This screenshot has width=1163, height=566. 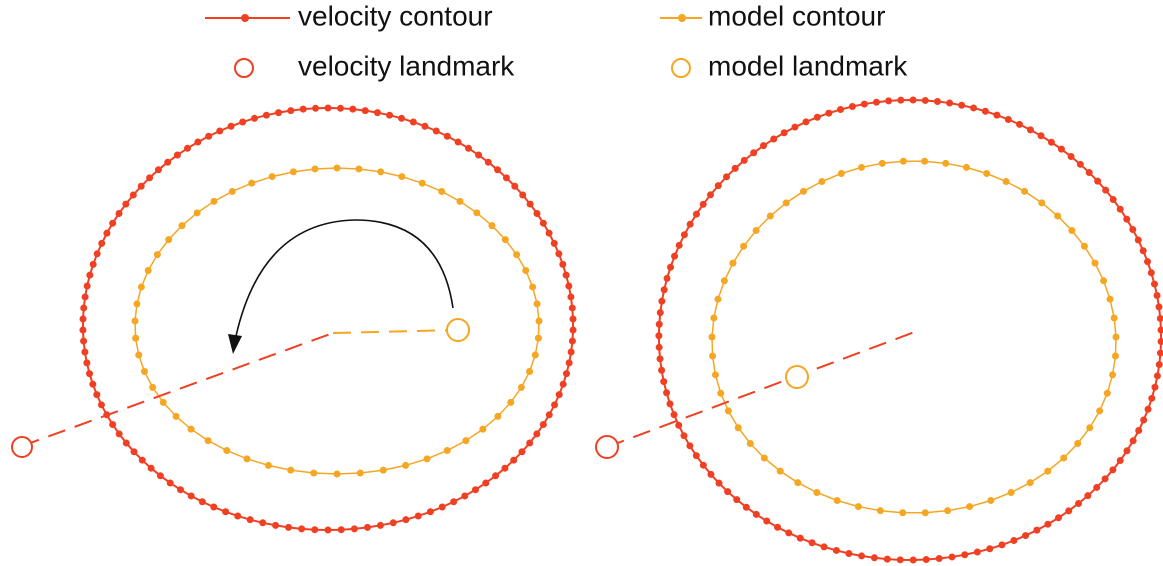 I want to click on legend-label: model landmark, so click(x=808, y=65).